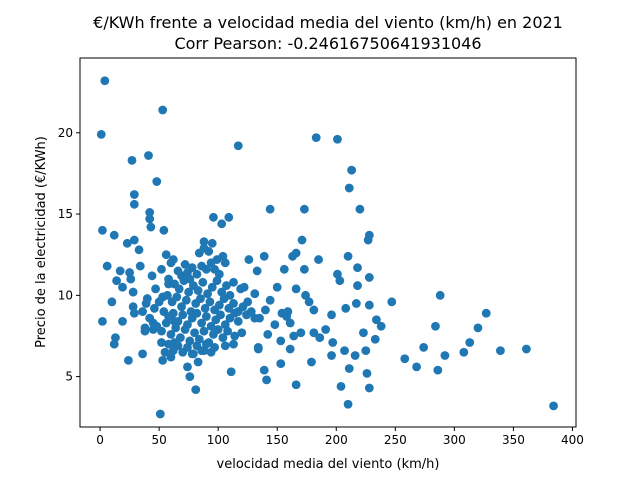 The height and width of the screenshot is (484, 640). I want to click on x-tick-label: 200, so click(336, 440).